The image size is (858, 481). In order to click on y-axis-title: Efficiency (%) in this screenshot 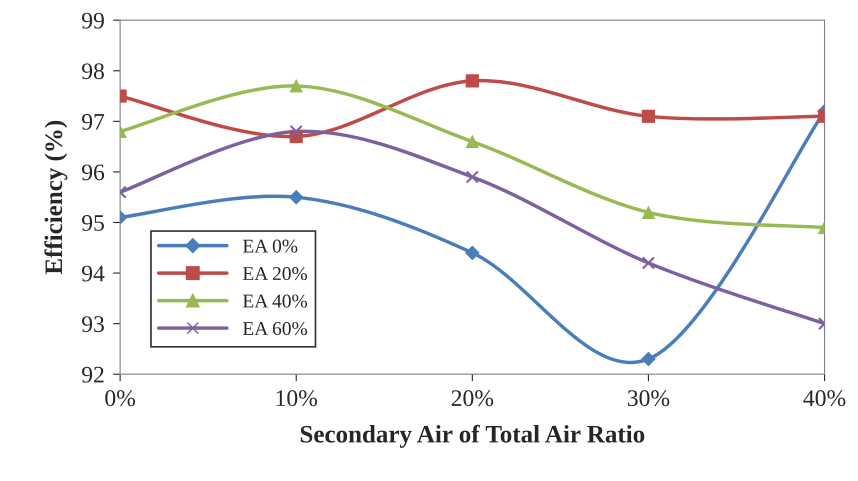, I will do `click(56, 197)`.